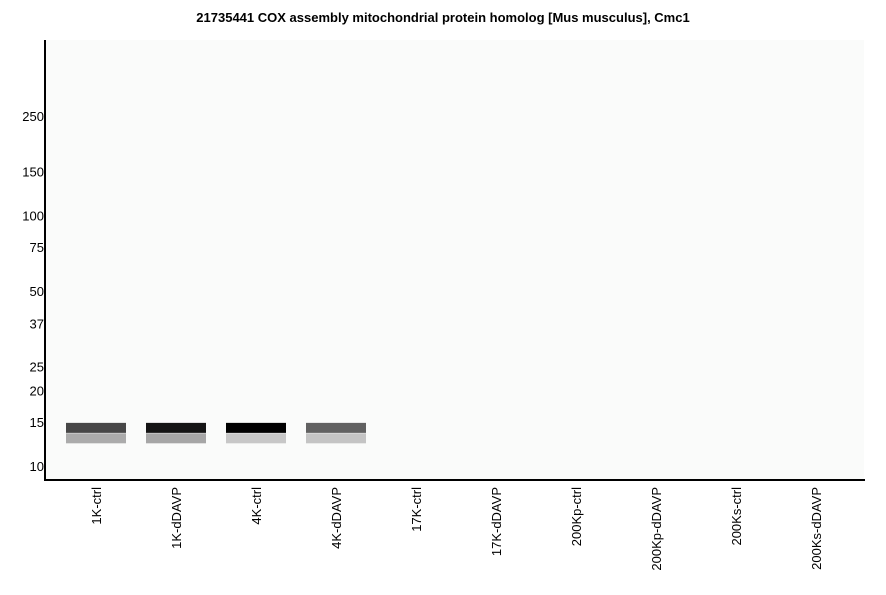 This screenshot has height=595, width=886. What do you see at coordinates (416, 509) in the screenshot?
I see `lane-label-17K-ctrl: 17K-ctrl` at bounding box center [416, 509].